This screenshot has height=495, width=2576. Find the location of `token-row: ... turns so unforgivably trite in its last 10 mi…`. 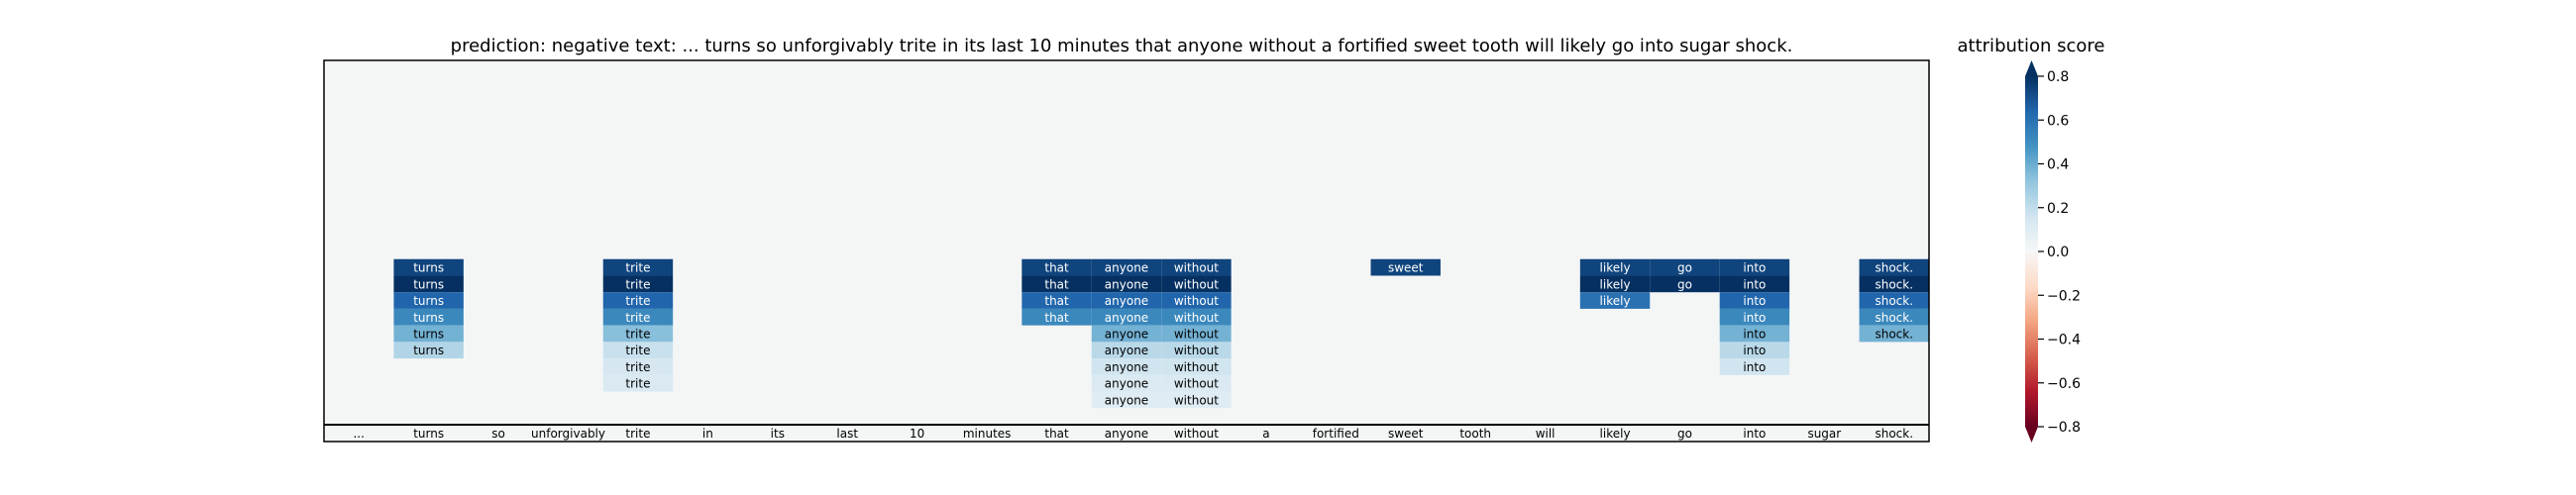

token-row: ... turns so unforgivably trite in its last 10 mi… is located at coordinates (1133, 434).